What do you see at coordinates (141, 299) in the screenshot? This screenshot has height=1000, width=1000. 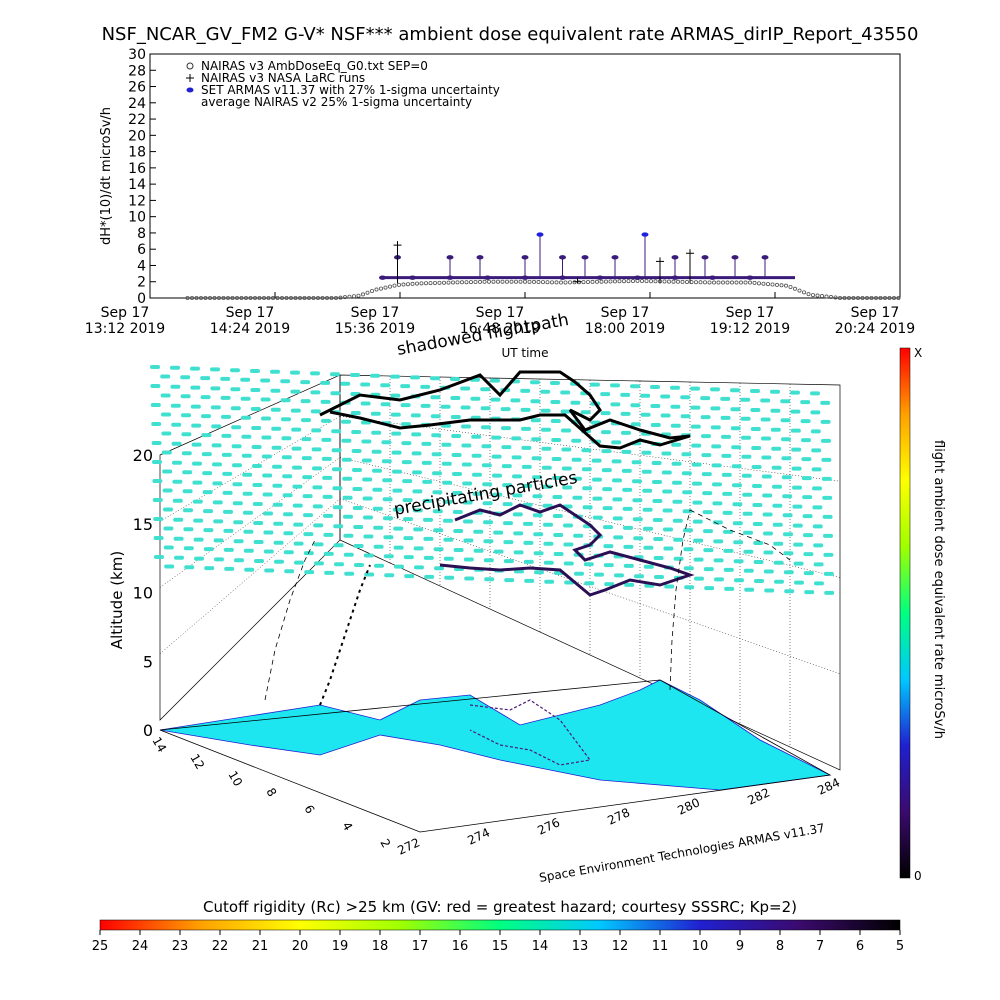 I see `y-tick-label: 0` at bounding box center [141, 299].